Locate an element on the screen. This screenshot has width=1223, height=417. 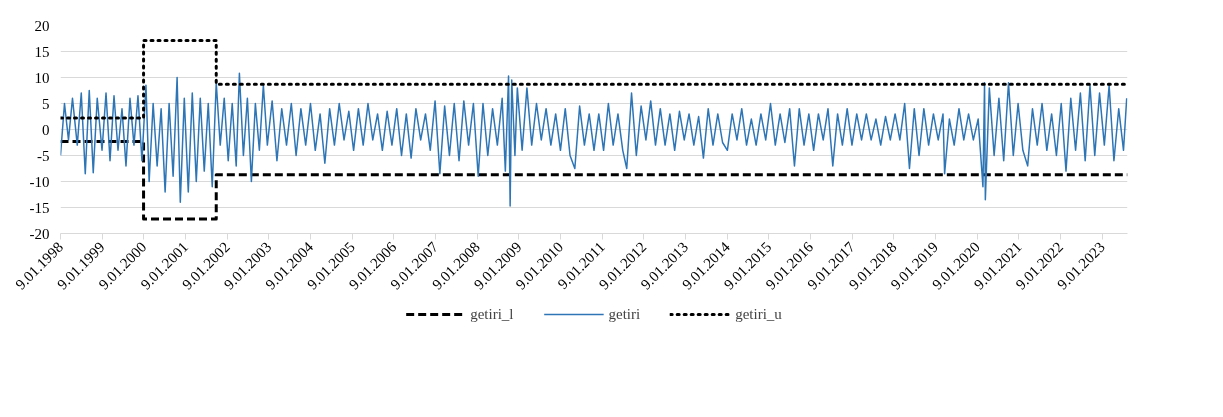
y-tick-label: -20 is located at coordinates (39, 233).